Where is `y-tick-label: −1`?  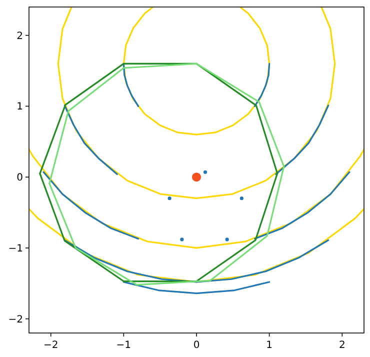
y-tick-label: −1 is located at coordinates (15, 248).